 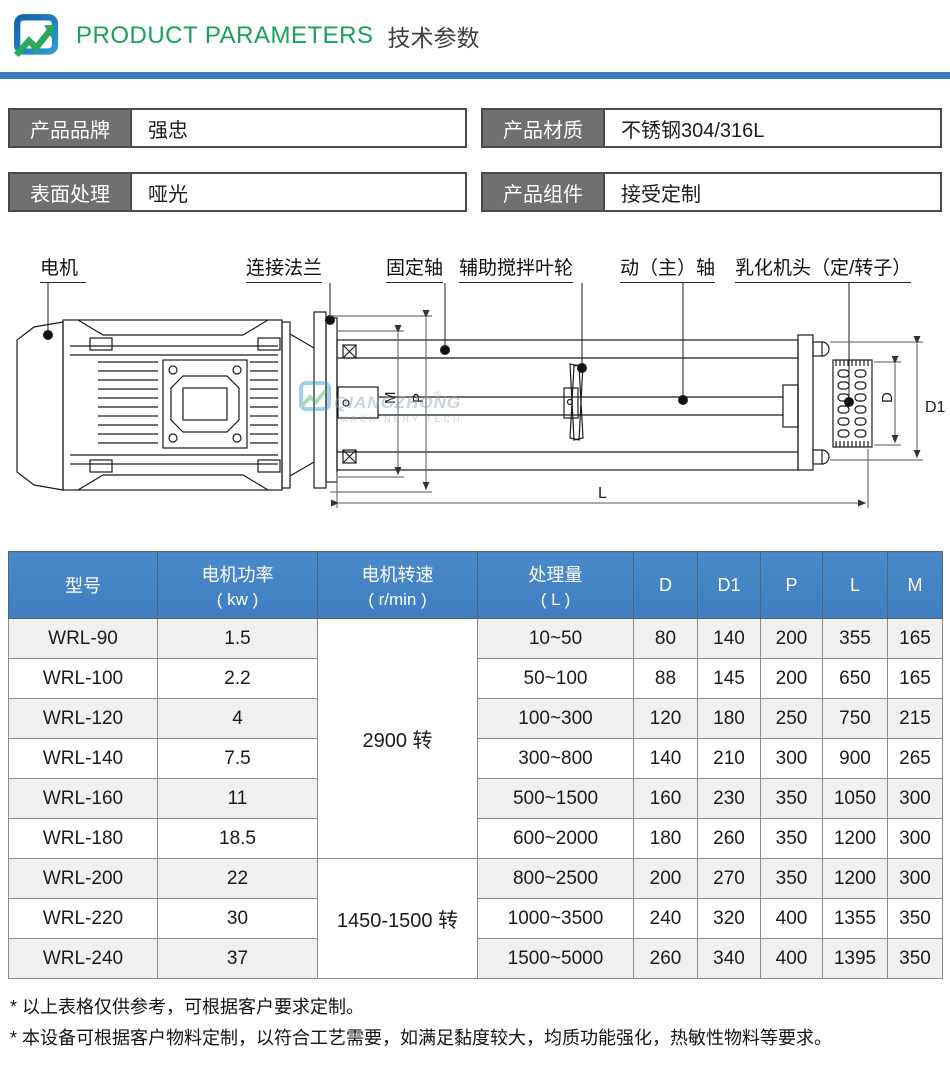 What do you see at coordinates (555, 958) in the screenshot?
I see `table-cell: 1500~5000` at bounding box center [555, 958].